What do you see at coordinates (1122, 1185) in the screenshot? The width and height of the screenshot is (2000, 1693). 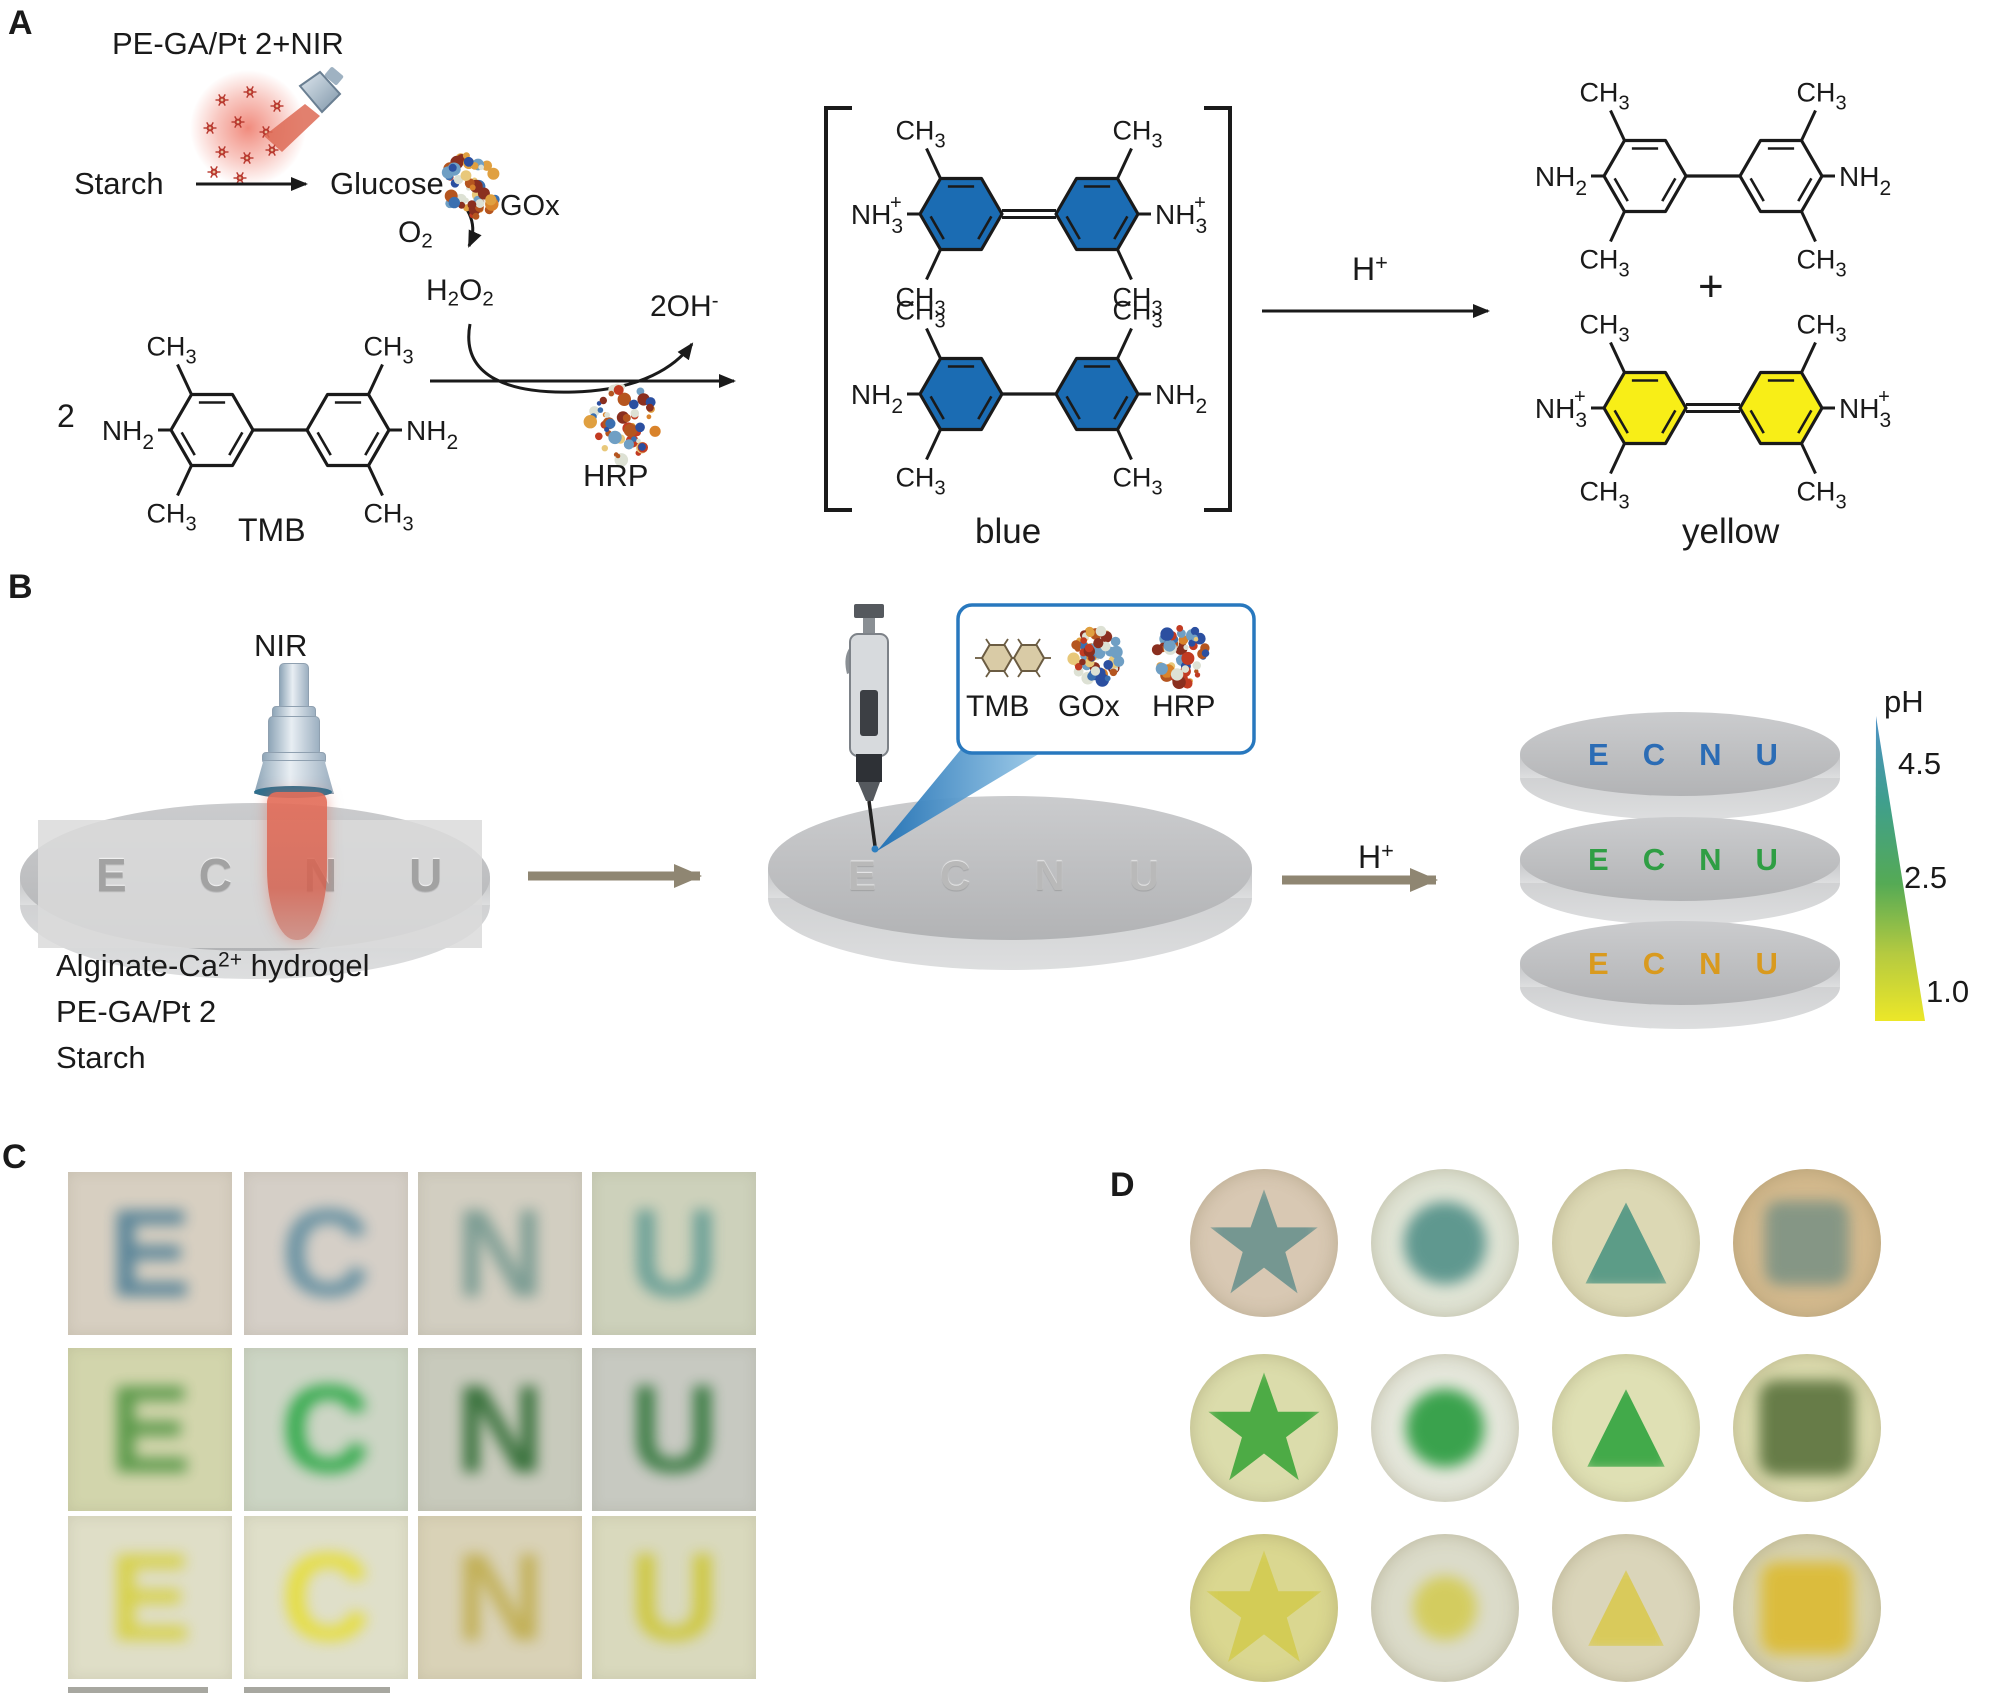 I see `panel-d-label: D` at bounding box center [1122, 1185].